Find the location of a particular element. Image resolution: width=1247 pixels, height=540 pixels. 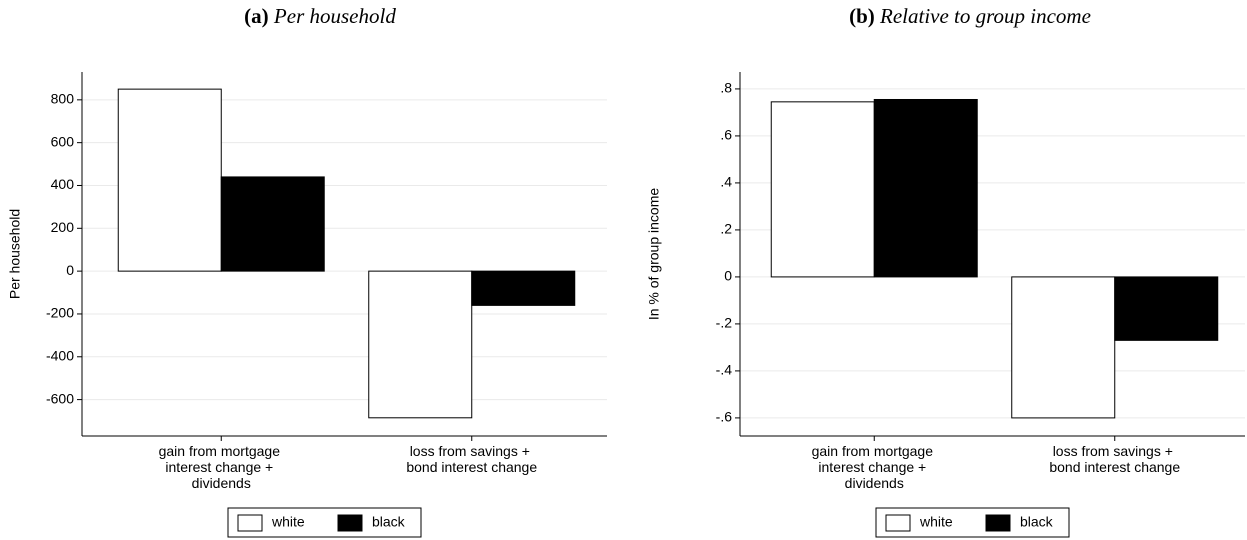

y-tick-label: -.4 is located at coordinates (724, 370).